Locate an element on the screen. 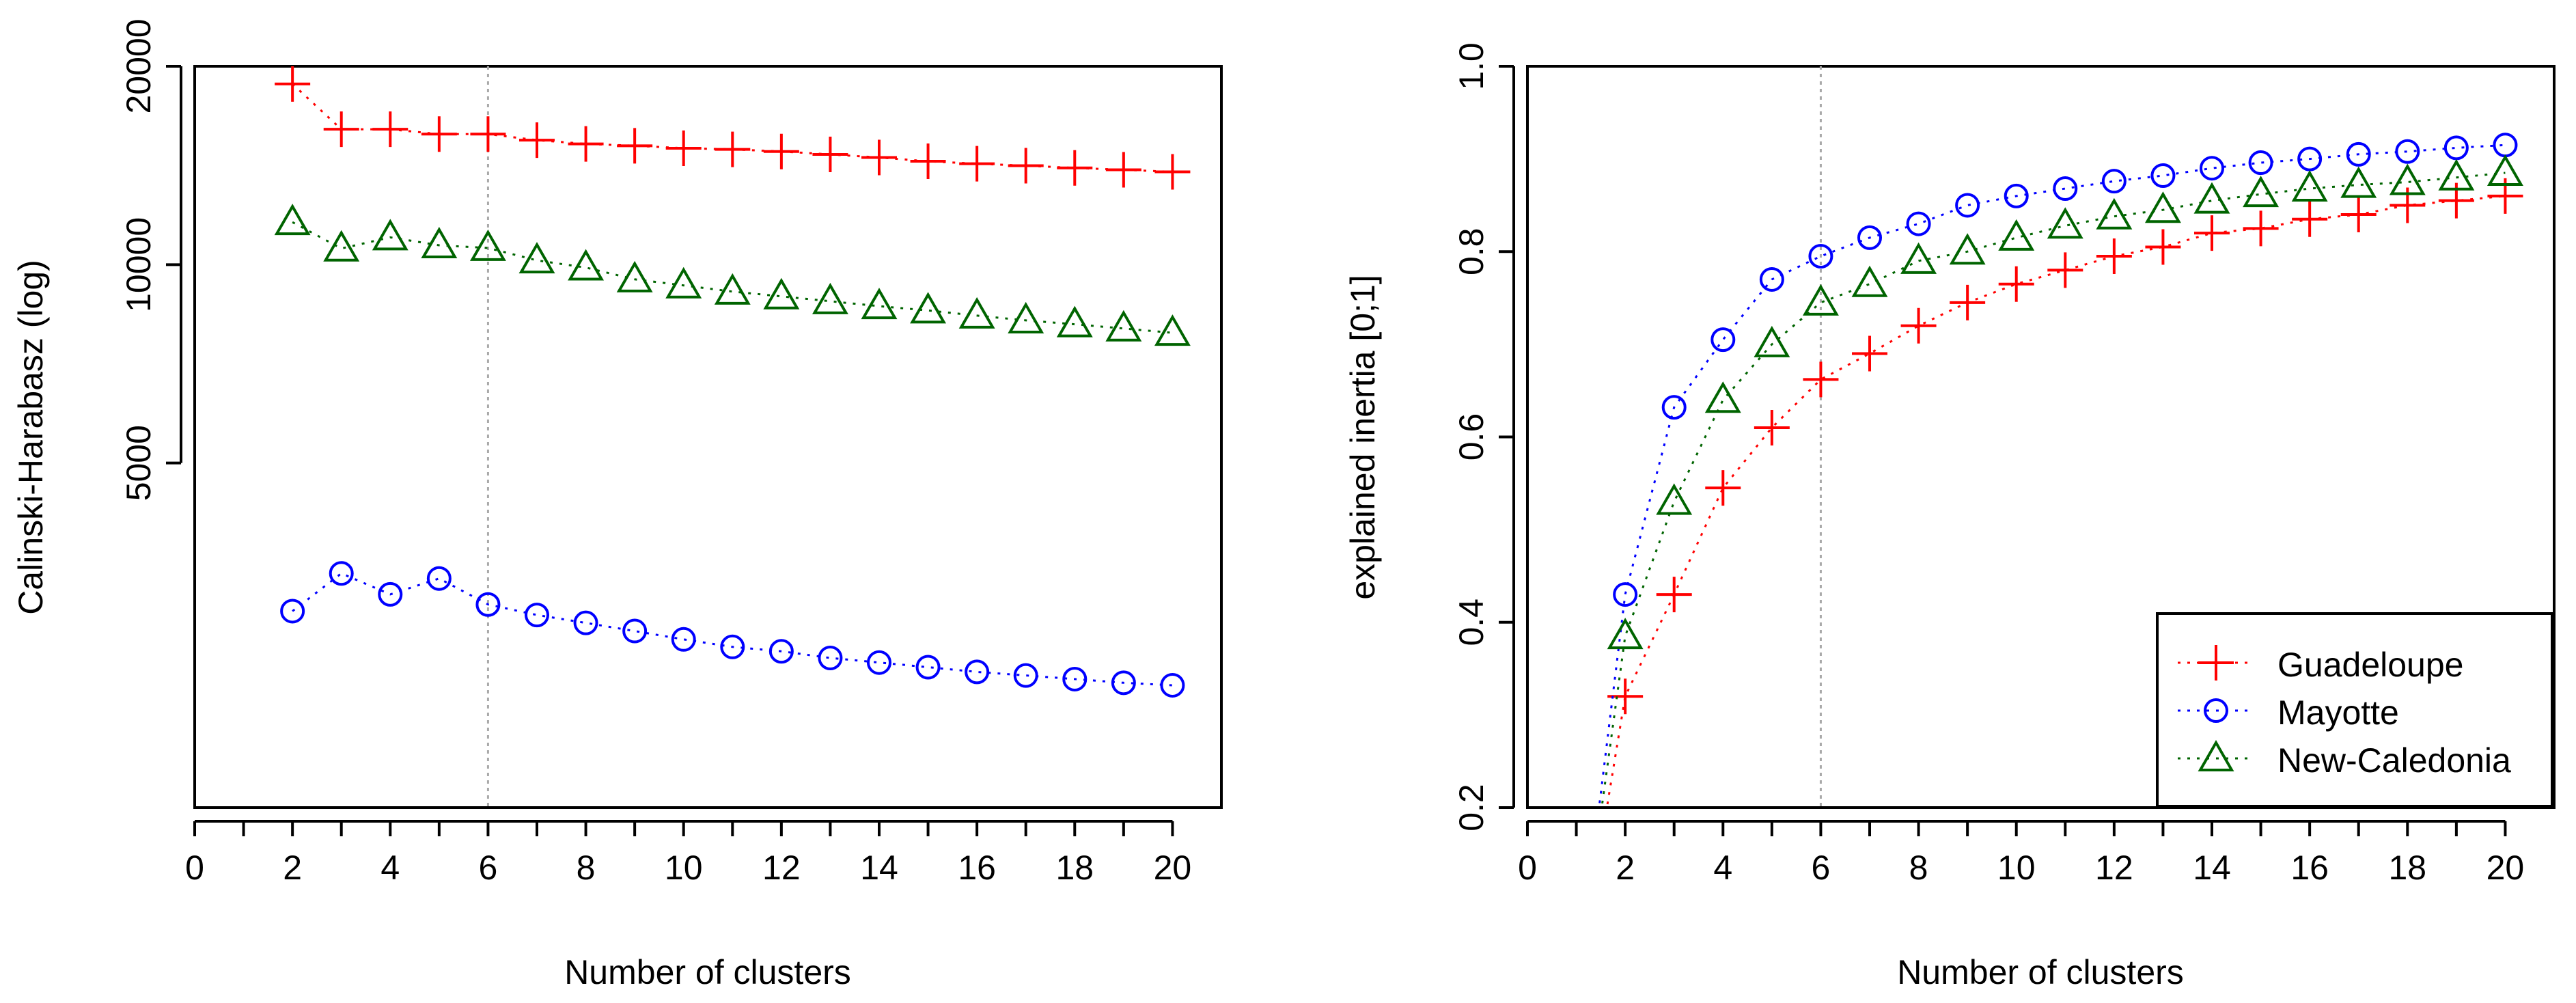 The image size is (2576, 1003). legend-marker-new-caledonia is located at coordinates (2216, 755).